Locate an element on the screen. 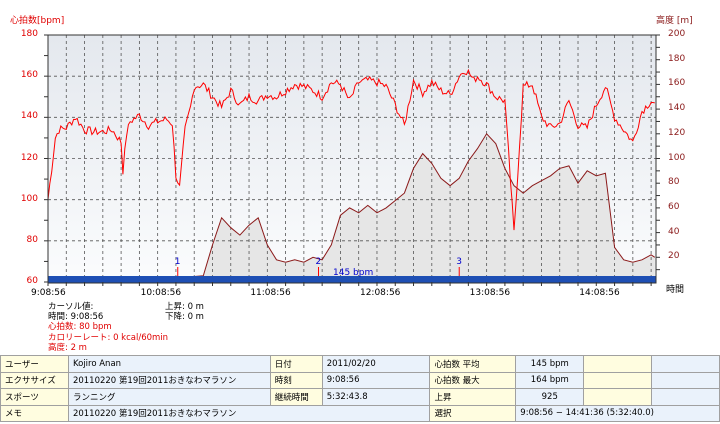 This screenshot has height=424, width=720. cursor-title: カーソル値: is located at coordinates (71, 307).